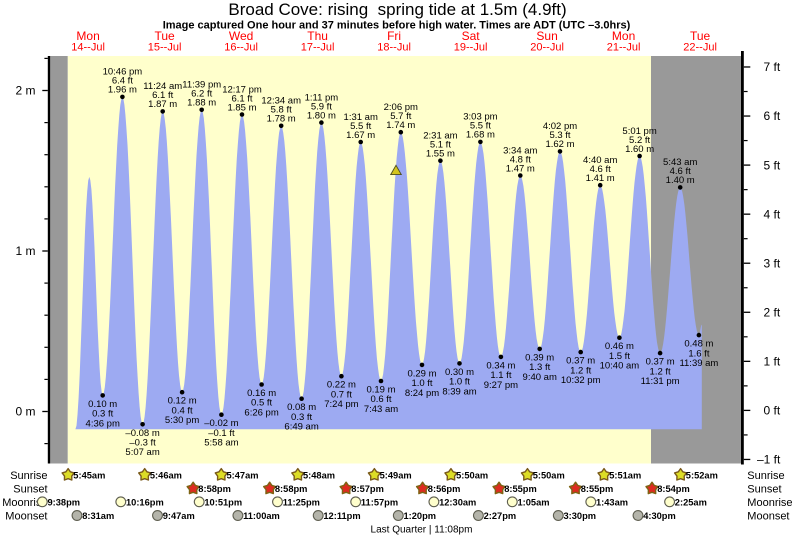 The height and width of the screenshot is (543, 793). Describe the element at coordinates (500, 516) in the screenshot. I see `svg-text: 2:27pm` at that location.